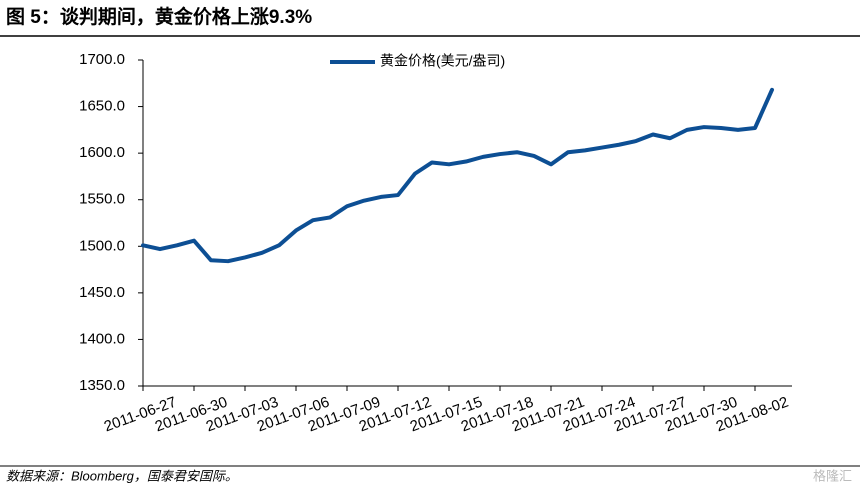 Image resolution: width=860 pixels, height=493 pixels. What do you see at coordinates (102, 245) in the screenshot?
I see `y-tick-label: 1500.0` at bounding box center [102, 245].